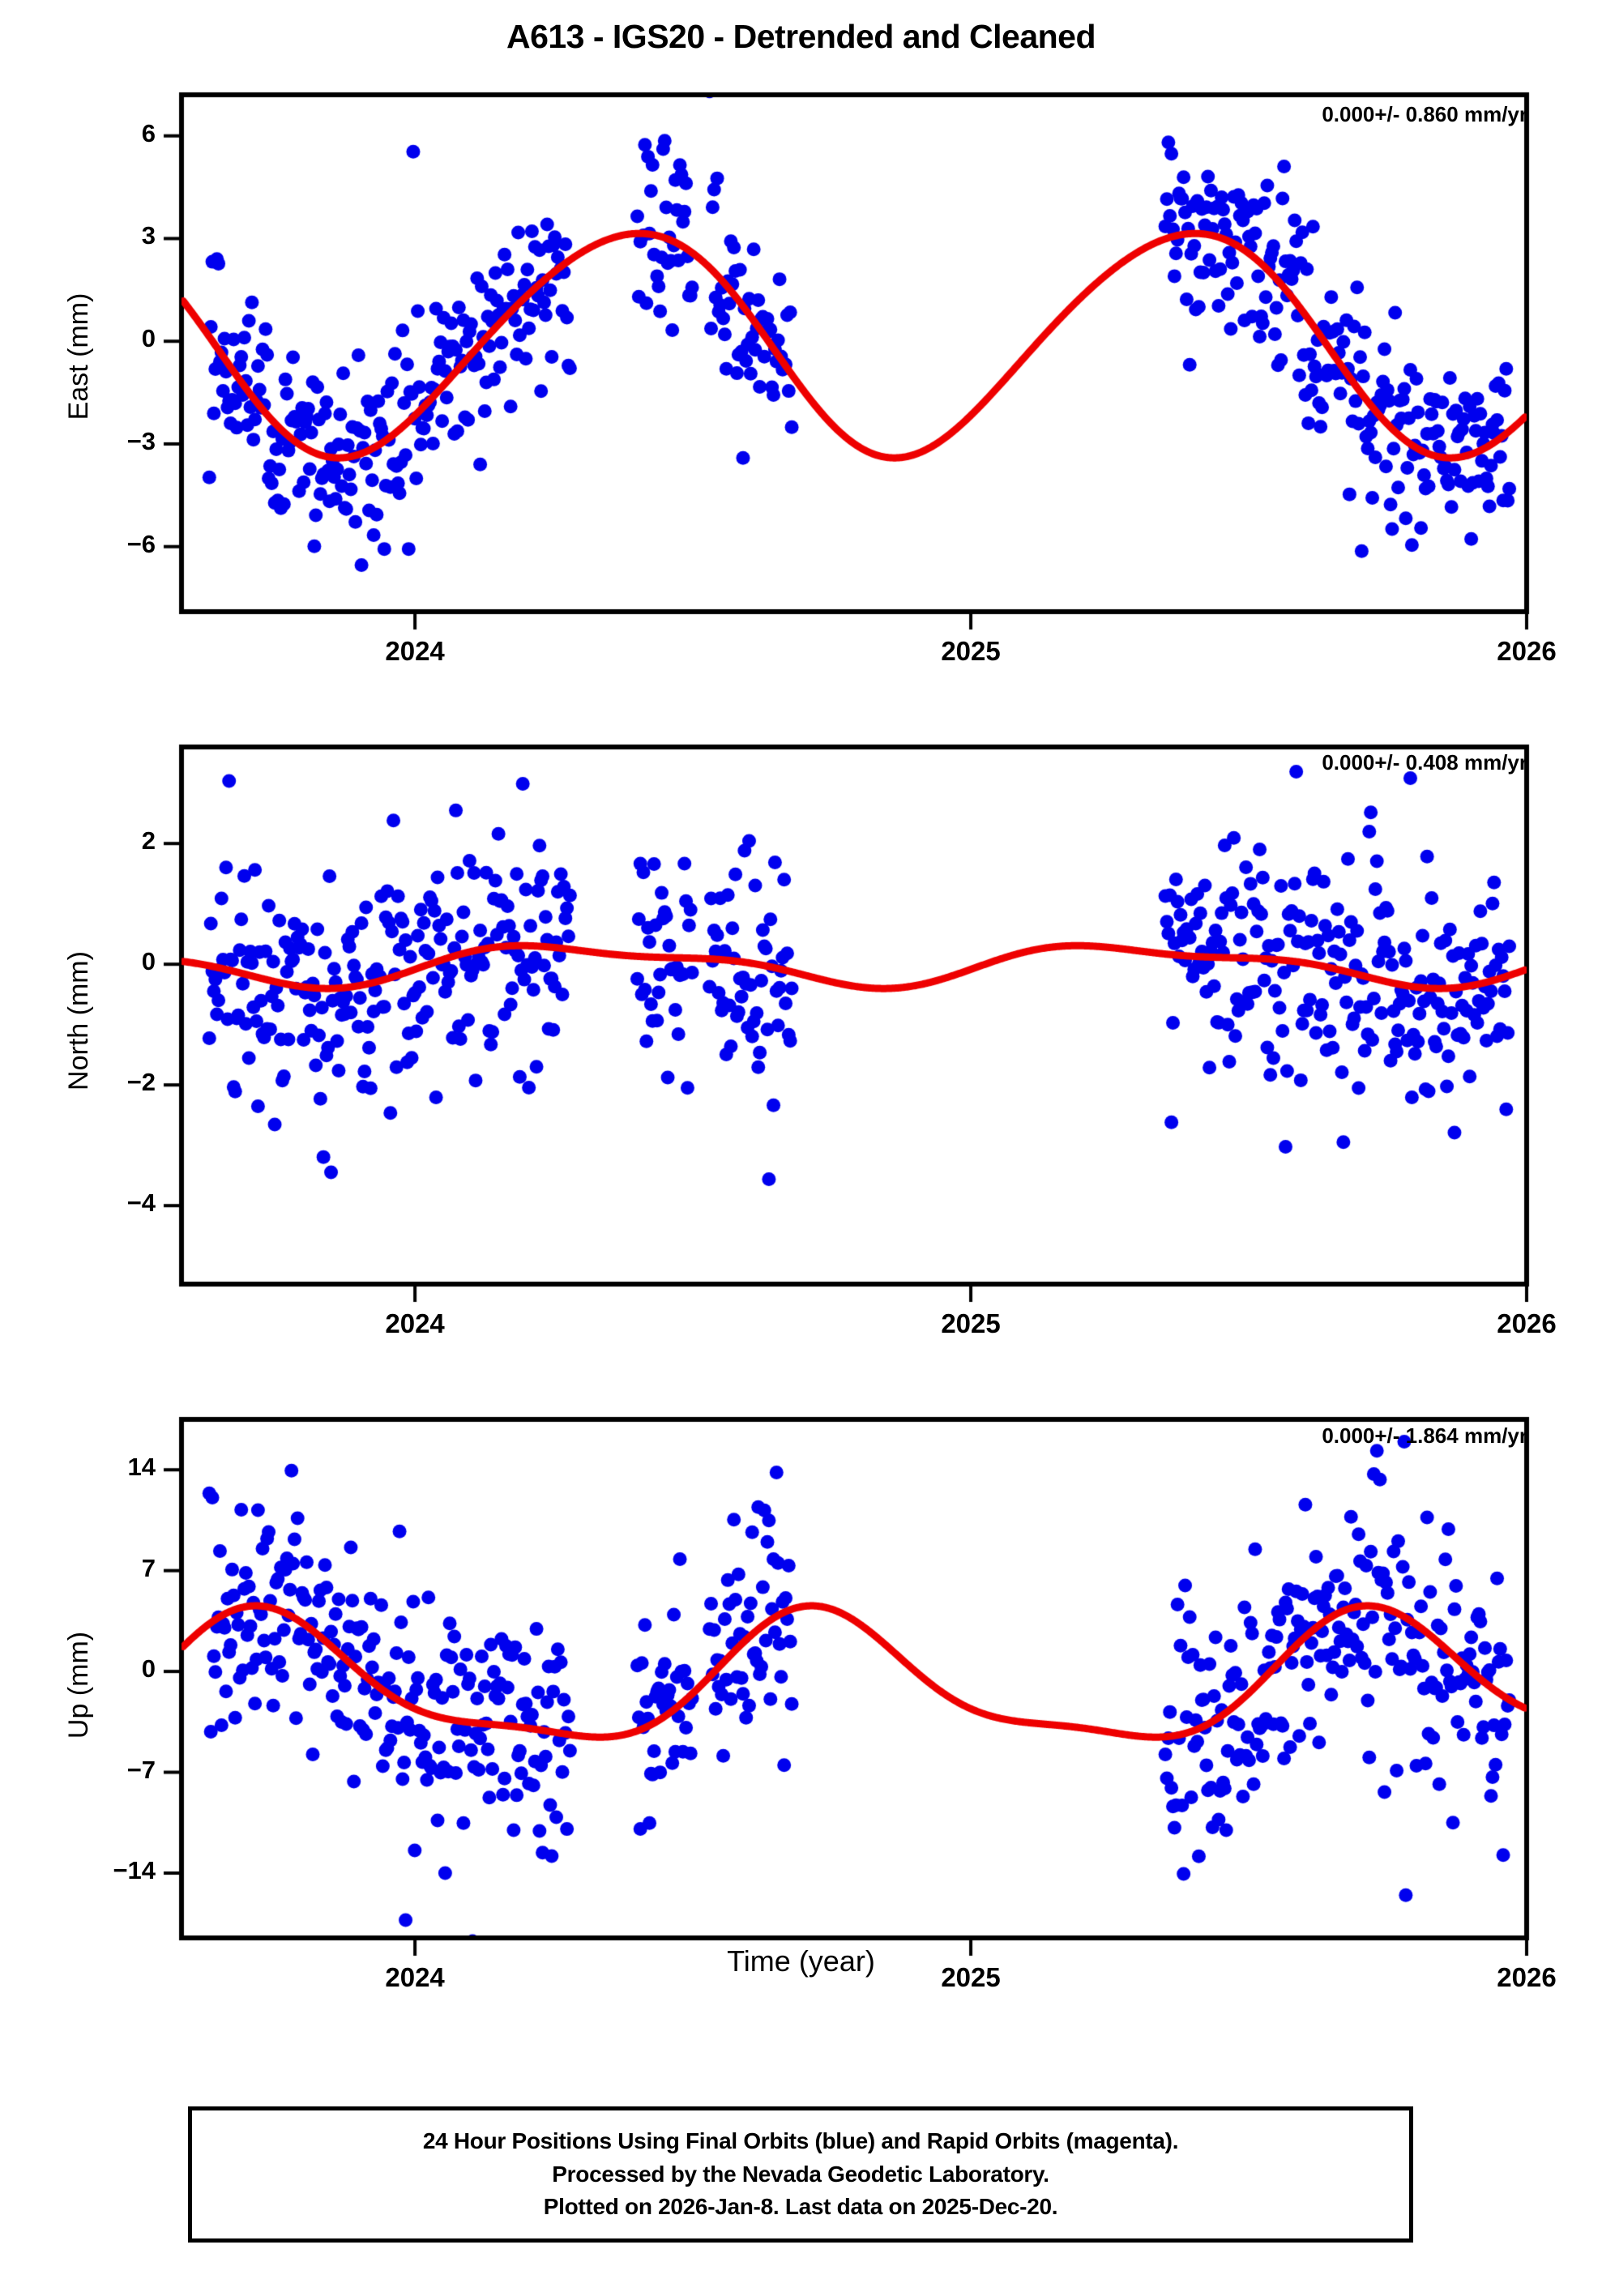 The image size is (1602, 2296). Describe the element at coordinates (141, 1203) in the screenshot. I see `y-tick-label: −4` at that location.